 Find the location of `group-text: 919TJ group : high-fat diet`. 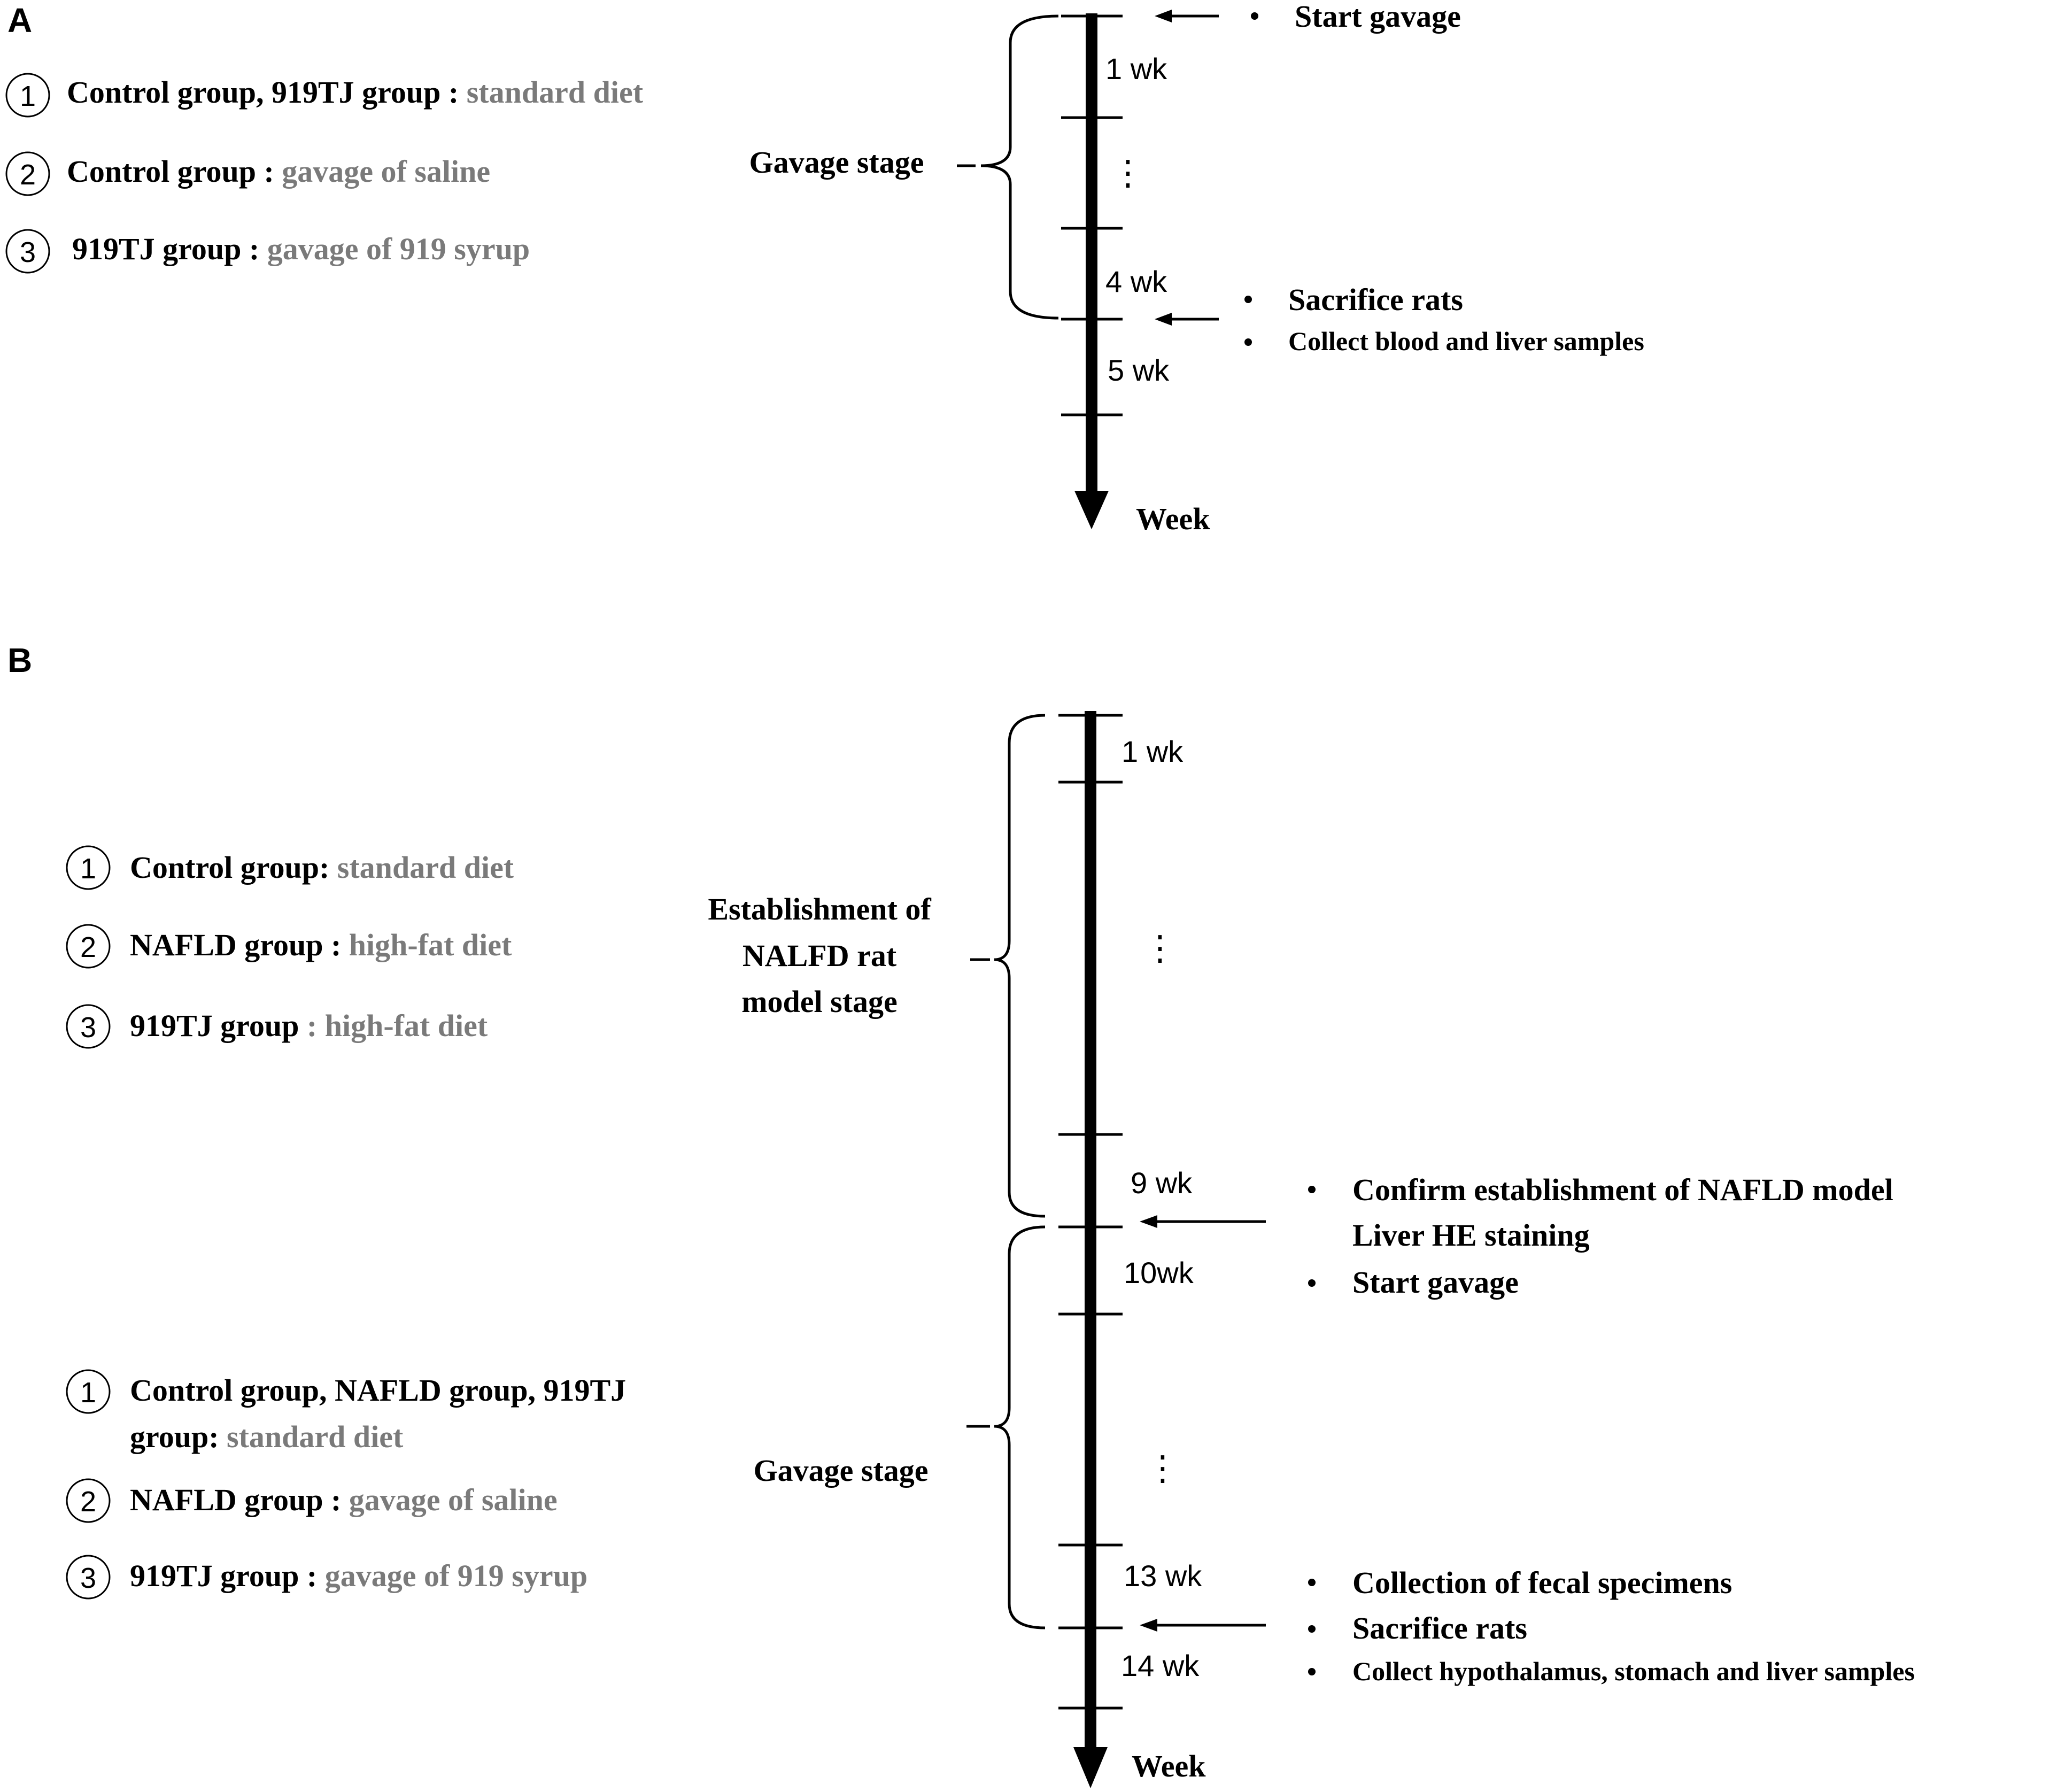

group-text: 919TJ group : high-fat diet is located at coordinates (309, 1025).